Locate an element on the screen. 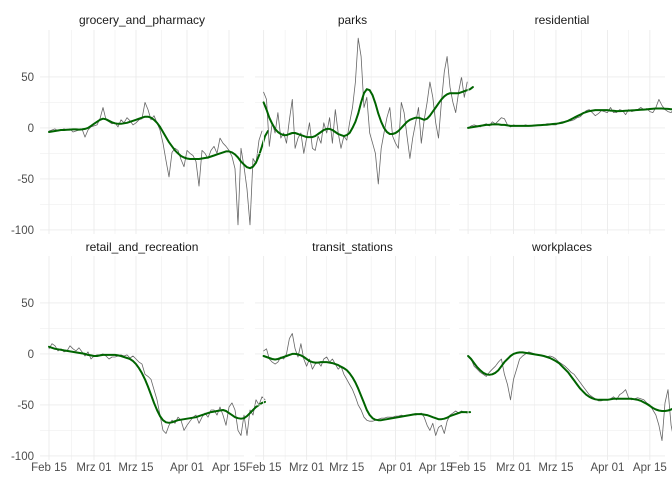 The image size is (672, 480). panel-title: workplaces is located at coordinates (561, 247).